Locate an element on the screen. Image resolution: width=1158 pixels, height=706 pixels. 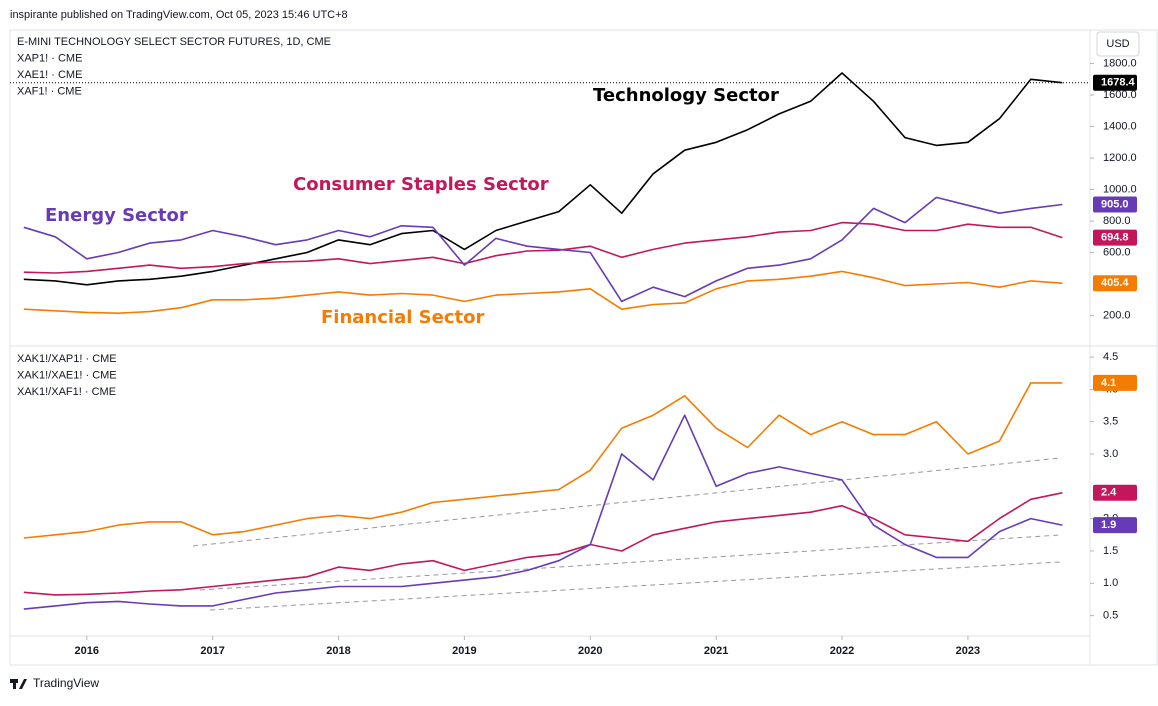
price-tag-label: 2.4 is located at coordinates (1109, 493).